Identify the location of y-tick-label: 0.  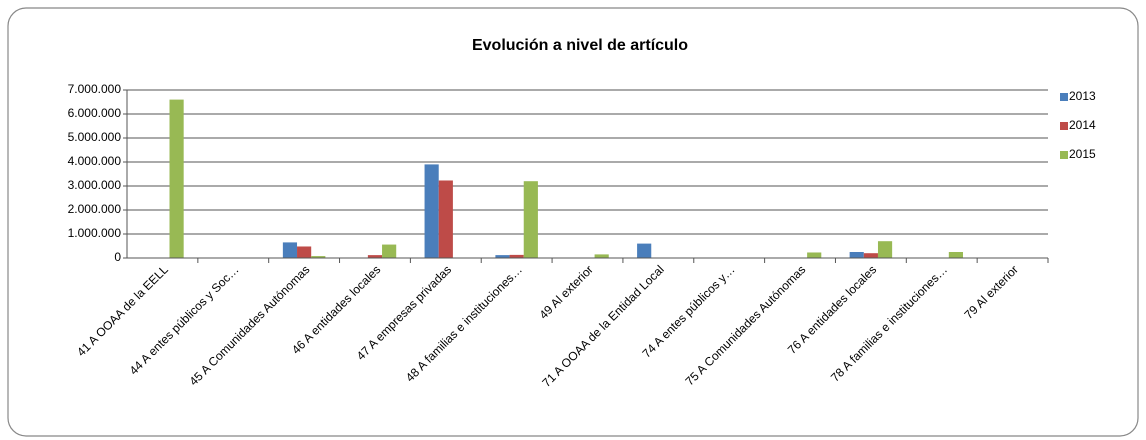
(117, 257).